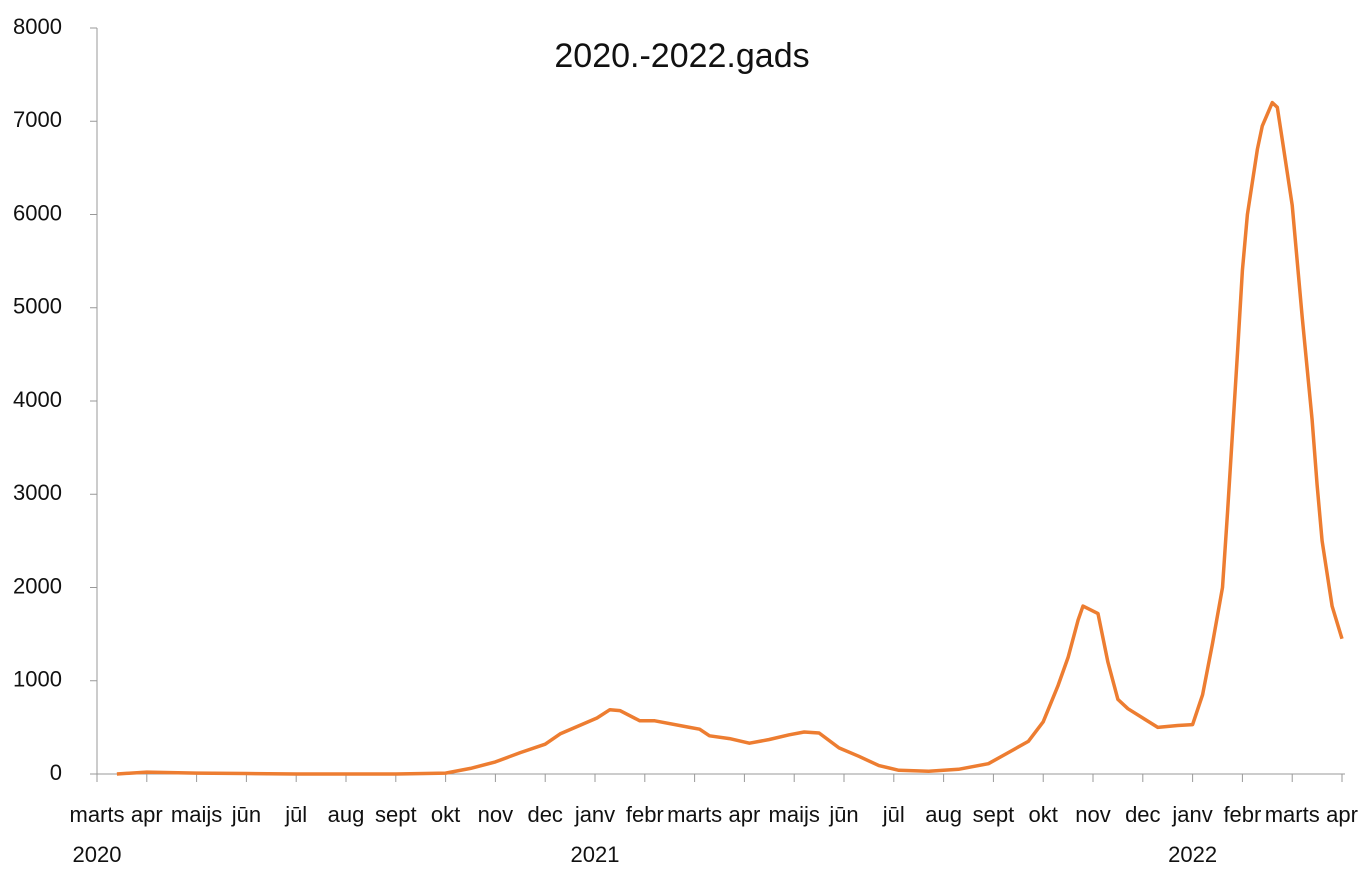 The image size is (1362, 871). Describe the element at coordinates (37, 26) in the screenshot. I see `y-tick-label: 8000` at that location.